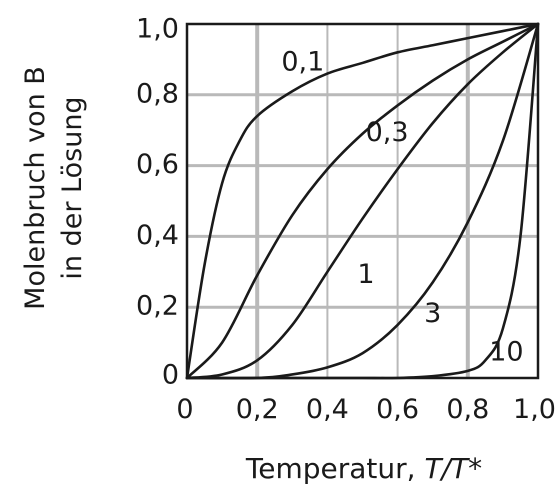  What do you see at coordinates (432, 313) in the screenshot?
I see `curve-label-3: 3` at bounding box center [432, 313].